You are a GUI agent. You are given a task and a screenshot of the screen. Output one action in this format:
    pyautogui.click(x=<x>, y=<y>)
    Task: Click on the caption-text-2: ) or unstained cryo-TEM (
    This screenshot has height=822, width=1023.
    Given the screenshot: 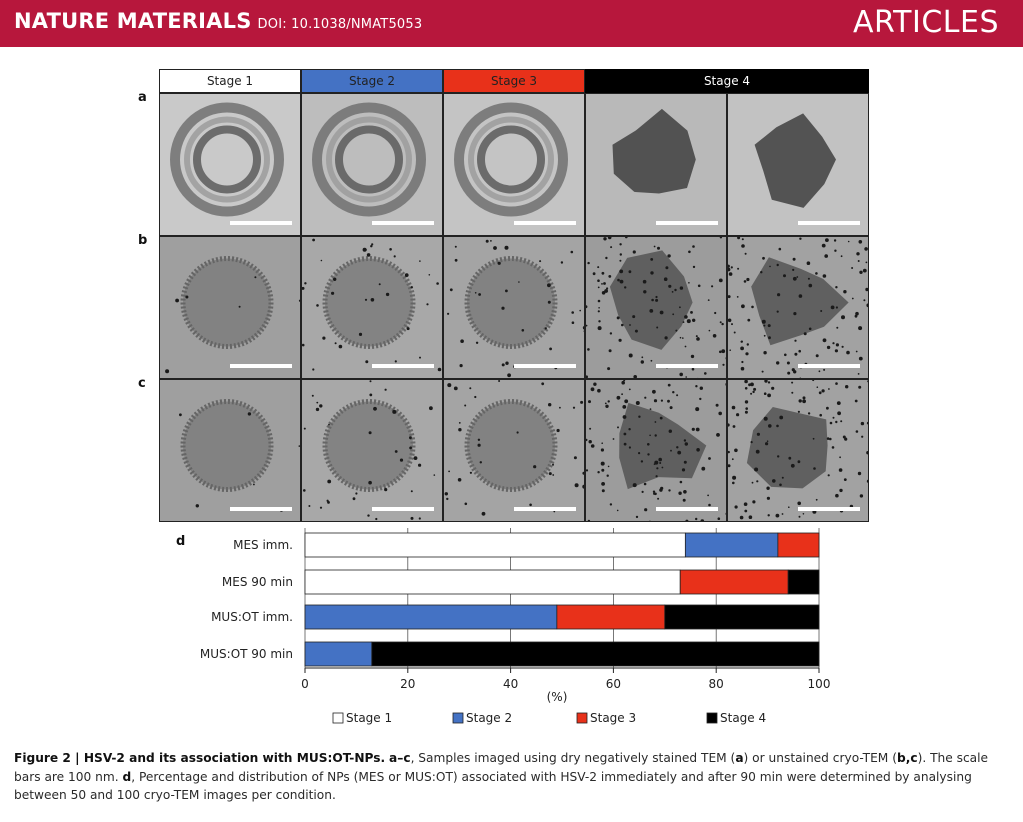 What is the action you would take?
    pyautogui.click(x=820, y=758)
    